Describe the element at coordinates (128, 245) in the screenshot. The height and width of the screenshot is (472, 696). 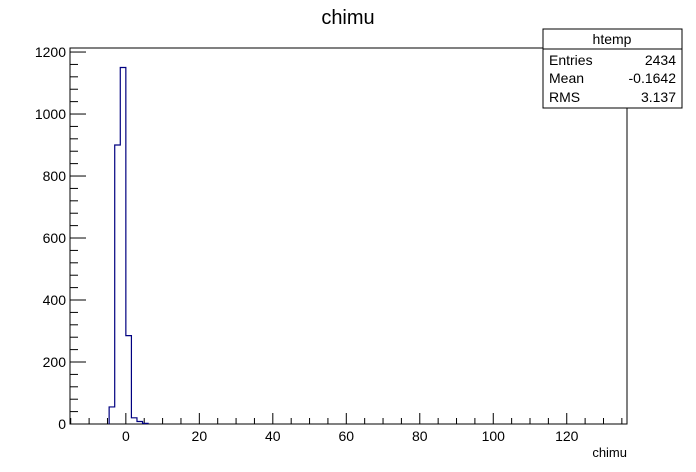
I see `histogram-outline` at that location.